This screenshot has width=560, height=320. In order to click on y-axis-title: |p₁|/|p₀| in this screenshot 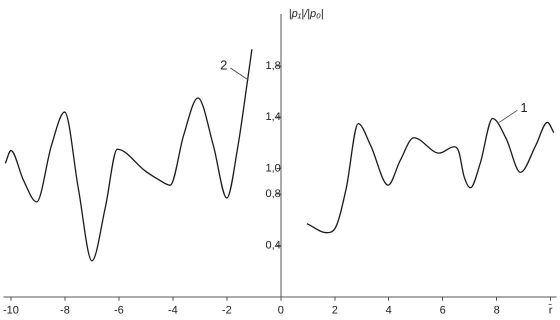, I will do `click(306, 14)`.